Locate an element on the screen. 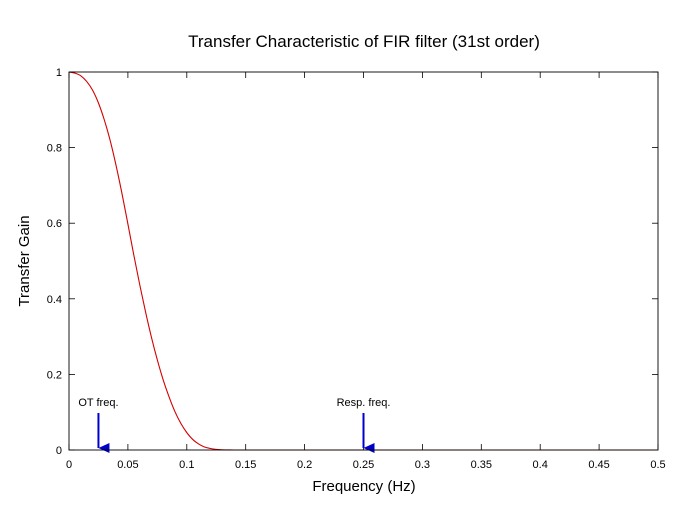 This screenshot has width=690, height=506. y-tick-label: 0.8 is located at coordinates (54, 149).